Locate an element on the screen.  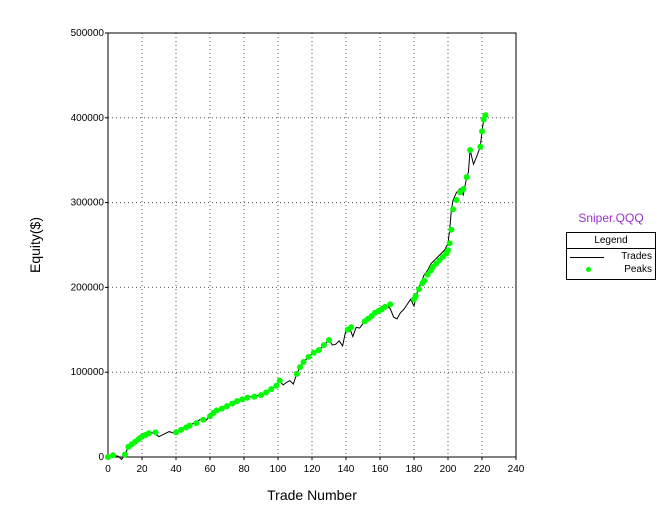
y-axis-ticks: 0 100000 200000 300000 400000 500000 is located at coordinates (89, 245).